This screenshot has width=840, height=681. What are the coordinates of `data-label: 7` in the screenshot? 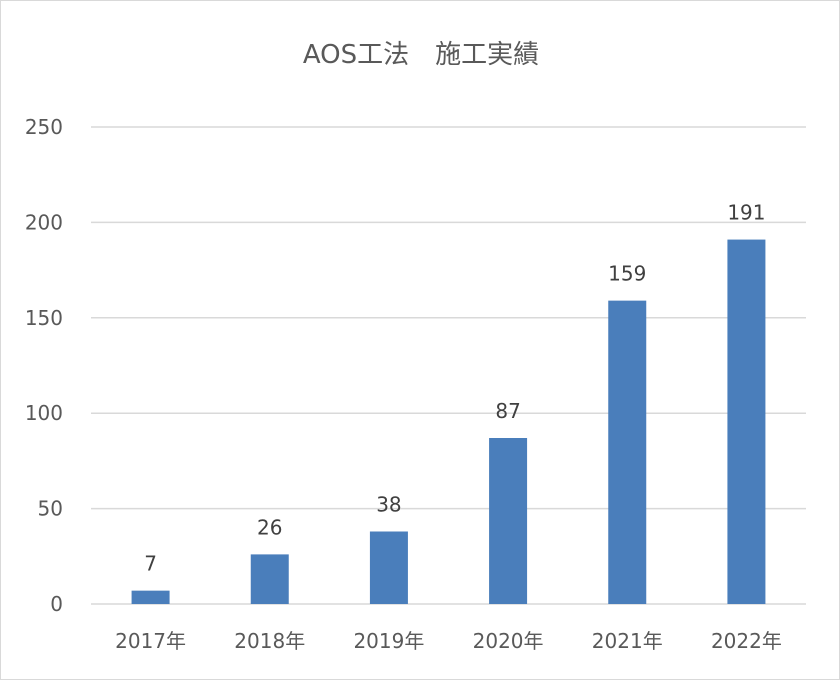 It's located at (150, 564).